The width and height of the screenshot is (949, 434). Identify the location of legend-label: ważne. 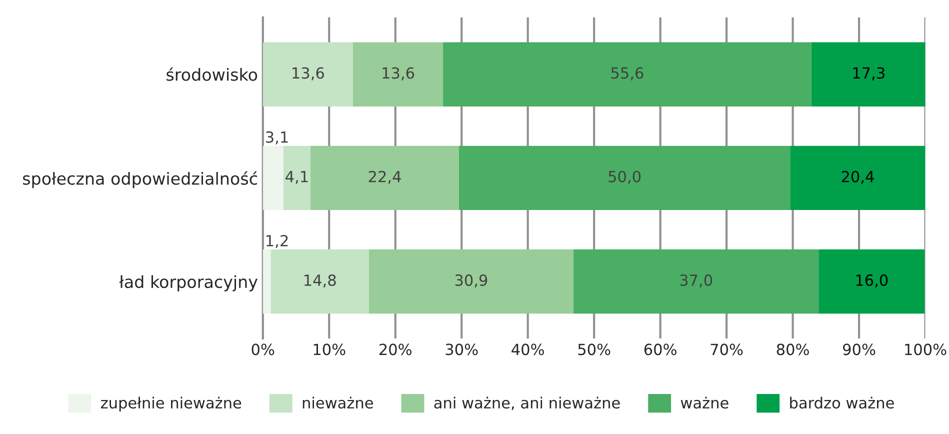
(704, 402).